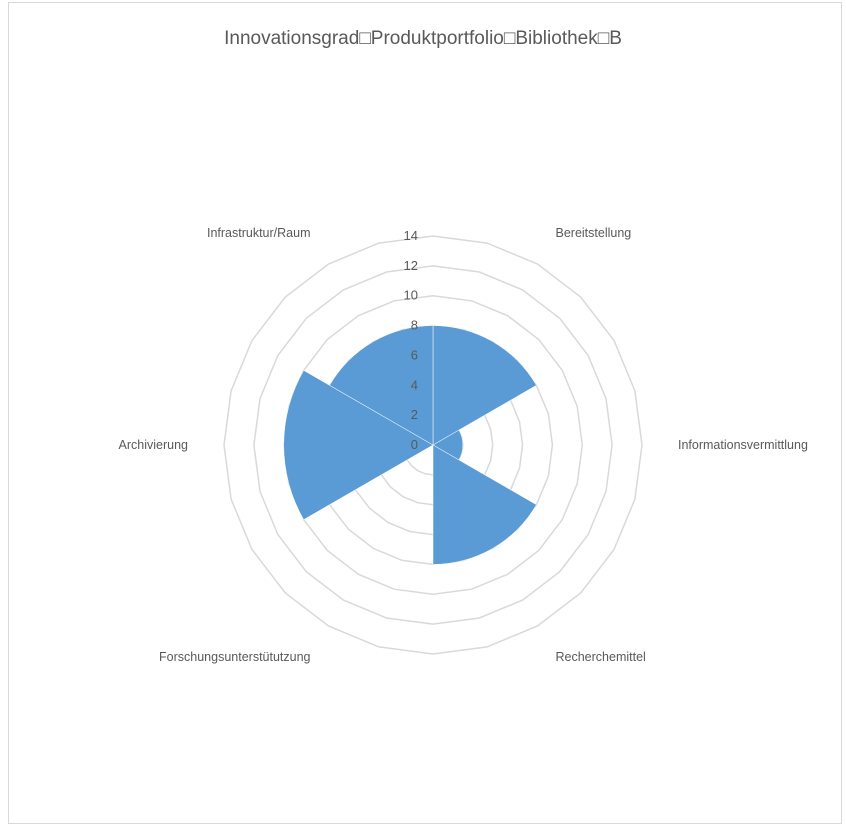 Image resolution: width=846 pixels, height=827 pixels. I want to click on radial-axis-ticks: 0 2 4 6 8 10 12 14, so click(411, 340).